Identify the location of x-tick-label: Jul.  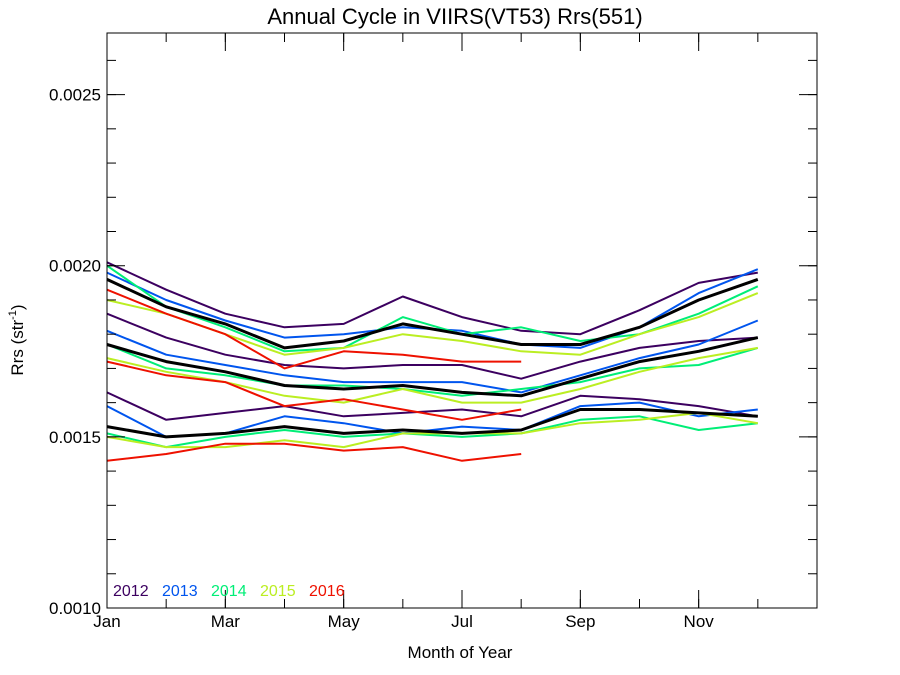
(462, 621).